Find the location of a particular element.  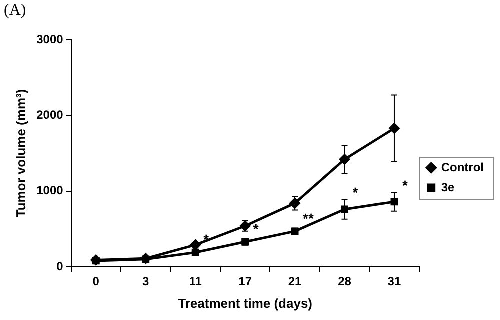

x-tick-label: 11 is located at coordinates (195, 281).